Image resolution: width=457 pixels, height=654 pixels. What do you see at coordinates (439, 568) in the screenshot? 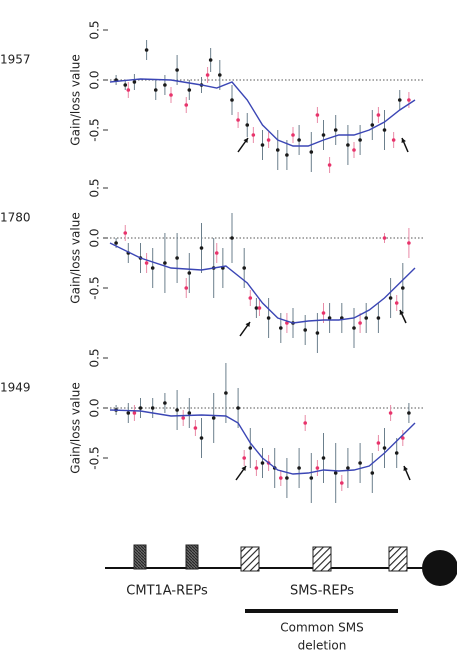
I see `centromere` at bounding box center [439, 568].